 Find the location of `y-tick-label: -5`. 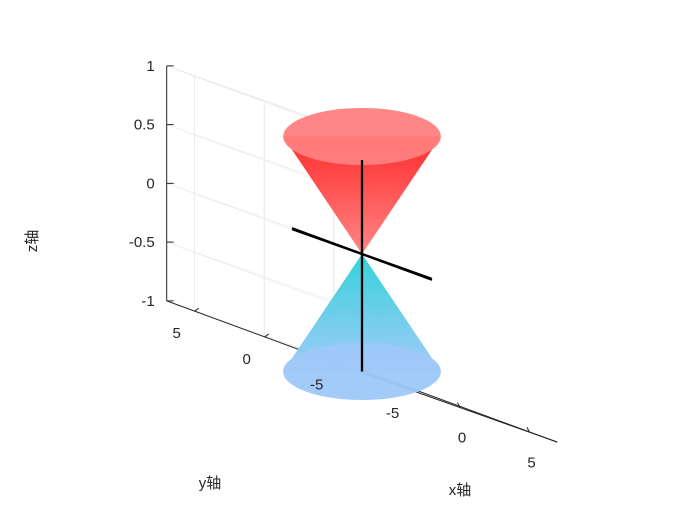

y-tick-label: -5 is located at coordinates (316, 385).